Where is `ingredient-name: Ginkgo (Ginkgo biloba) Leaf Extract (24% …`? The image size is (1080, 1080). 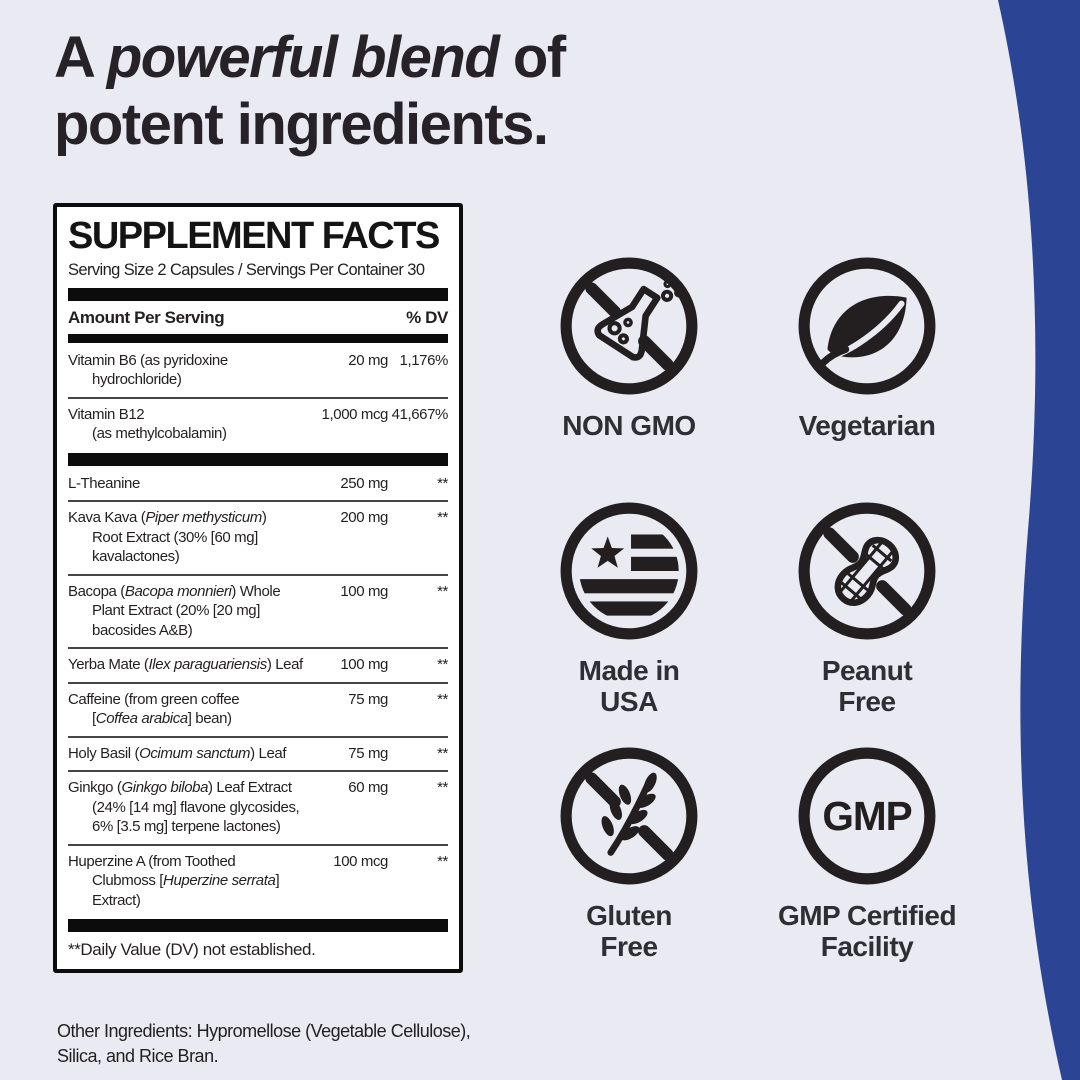 ingredient-name: Ginkgo (Ginkgo biloba) Leaf Extract (24% … is located at coordinates (184, 807).